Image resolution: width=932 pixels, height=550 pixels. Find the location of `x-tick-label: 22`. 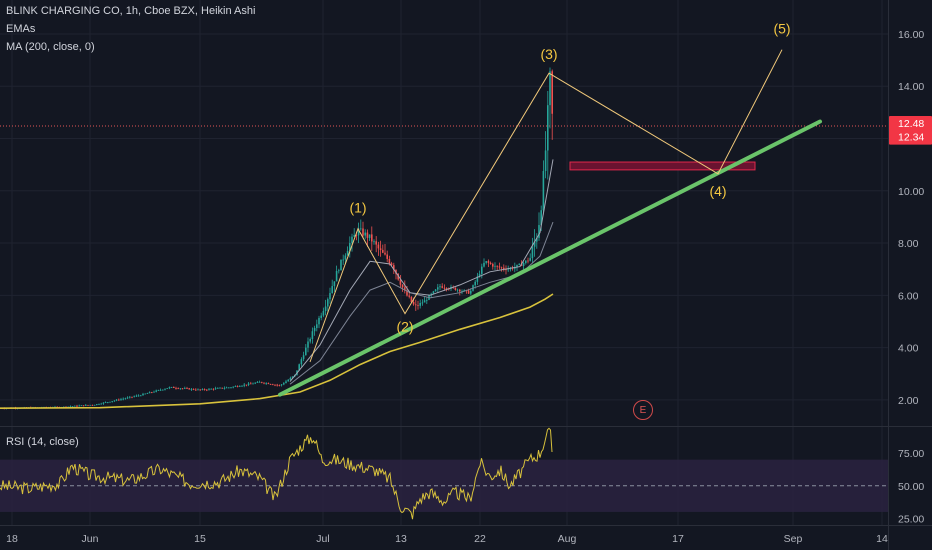

x-tick-label: 22 is located at coordinates (480, 539).